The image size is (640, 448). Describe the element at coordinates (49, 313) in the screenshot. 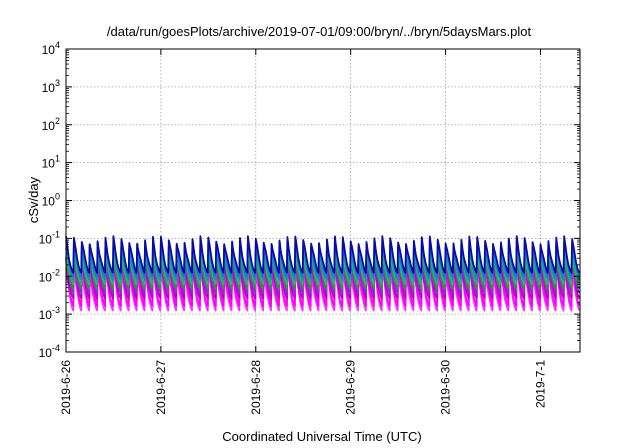

I see `y-tick-label: 10⁻³` at that location.